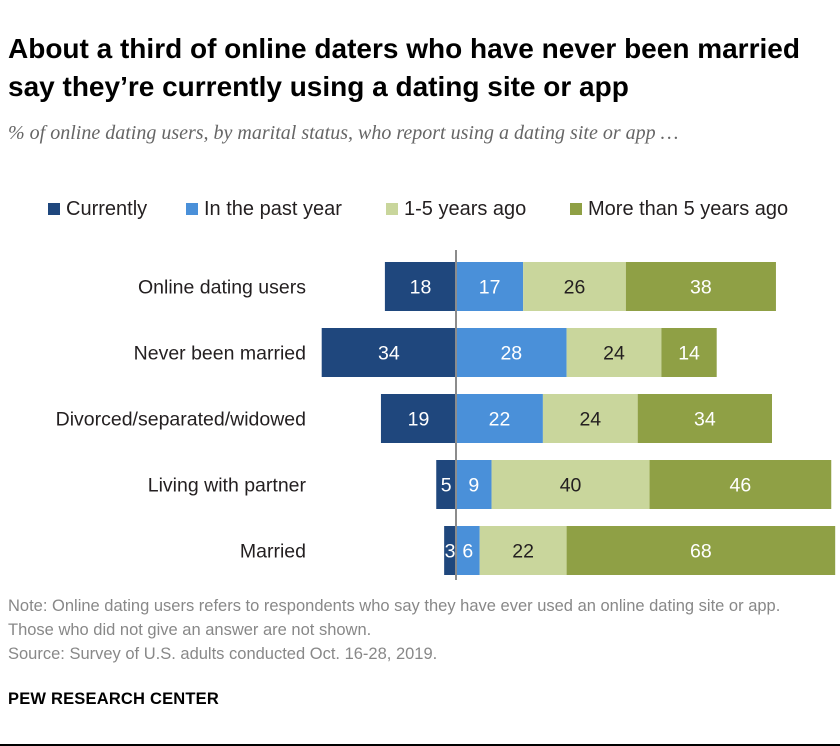 The height and width of the screenshot is (746, 840). I want to click on legend-label: In the past year, so click(273, 208).